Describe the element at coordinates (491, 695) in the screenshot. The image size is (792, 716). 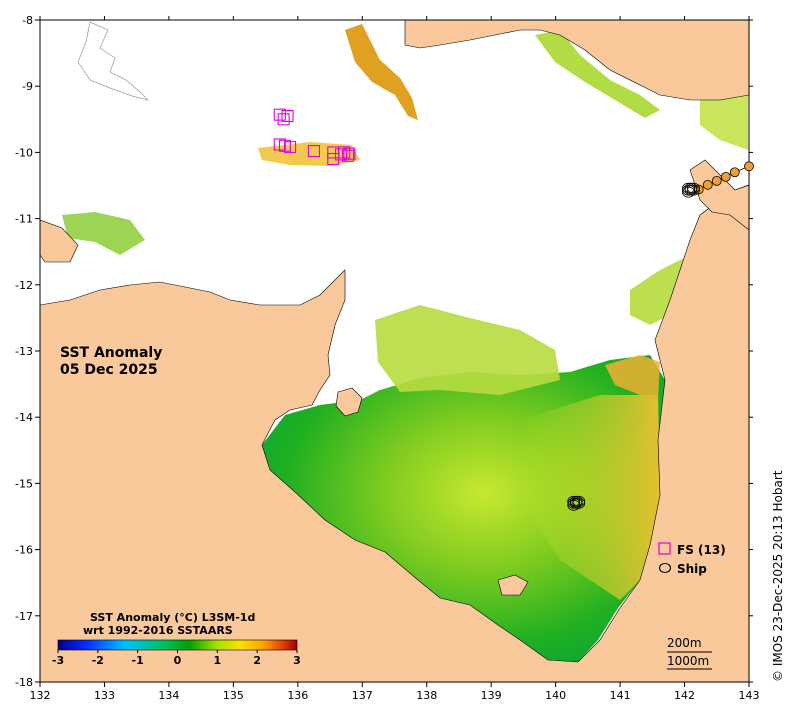
I see `x-tick-label: 139` at that location.